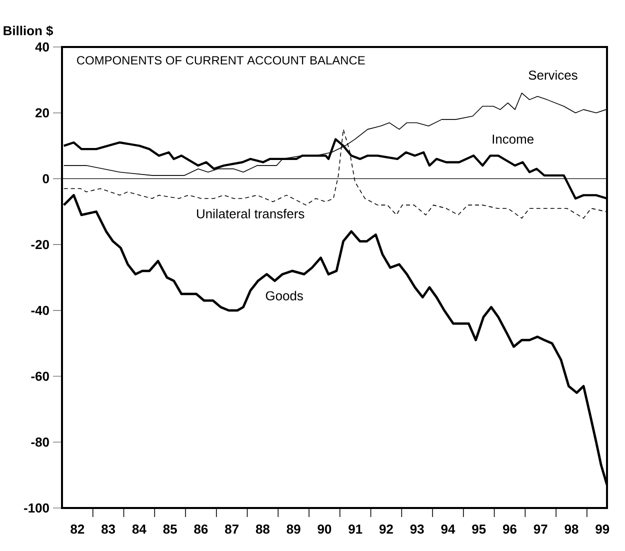 The width and height of the screenshot is (625, 551). I want to click on y-axis-title: Billion $, so click(29, 31).